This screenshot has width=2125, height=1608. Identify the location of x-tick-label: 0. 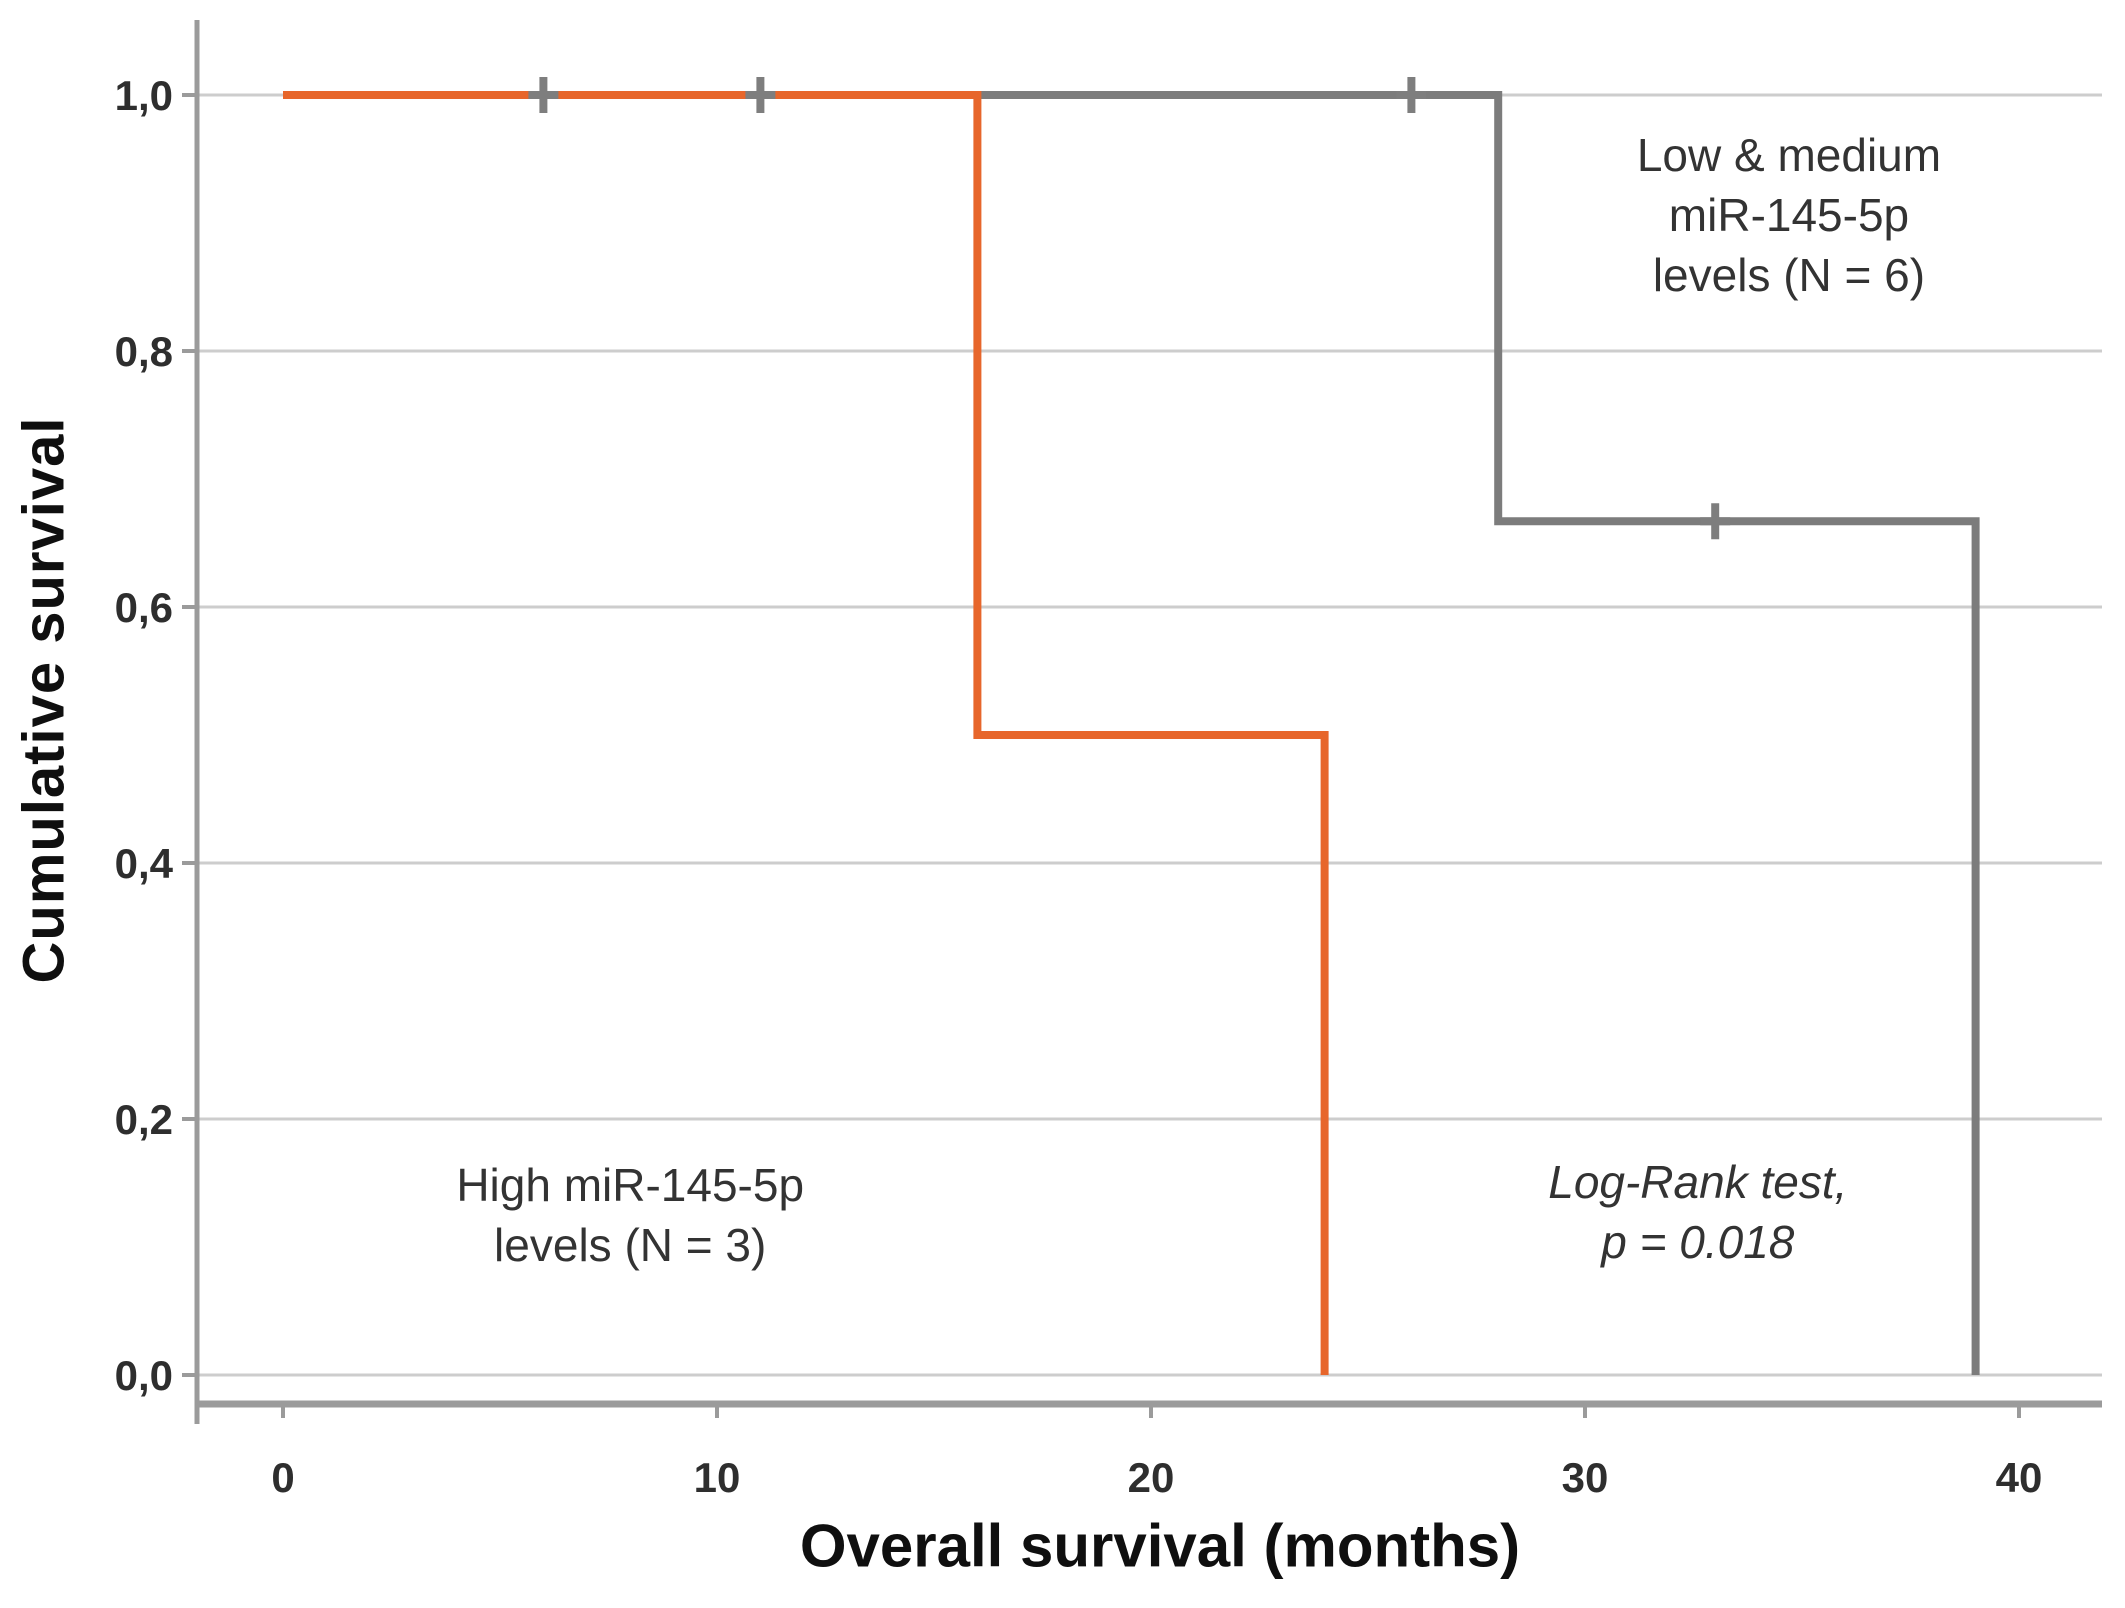
(282, 1477).